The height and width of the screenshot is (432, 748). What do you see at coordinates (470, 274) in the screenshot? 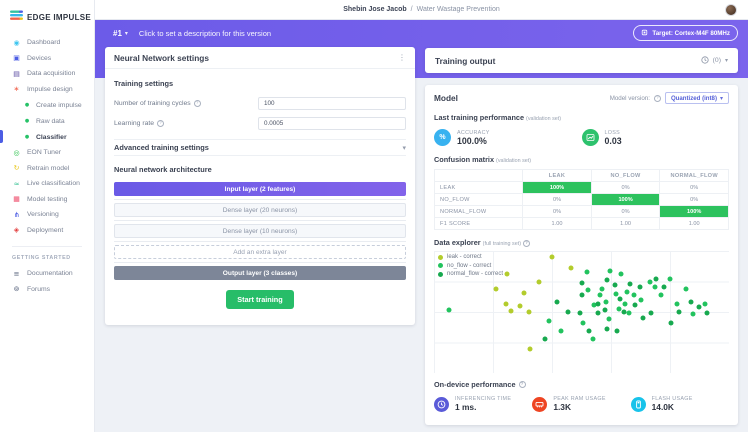
I see `legend-item-normal-flow: normal_flow - correct` at bounding box center [470, 274].